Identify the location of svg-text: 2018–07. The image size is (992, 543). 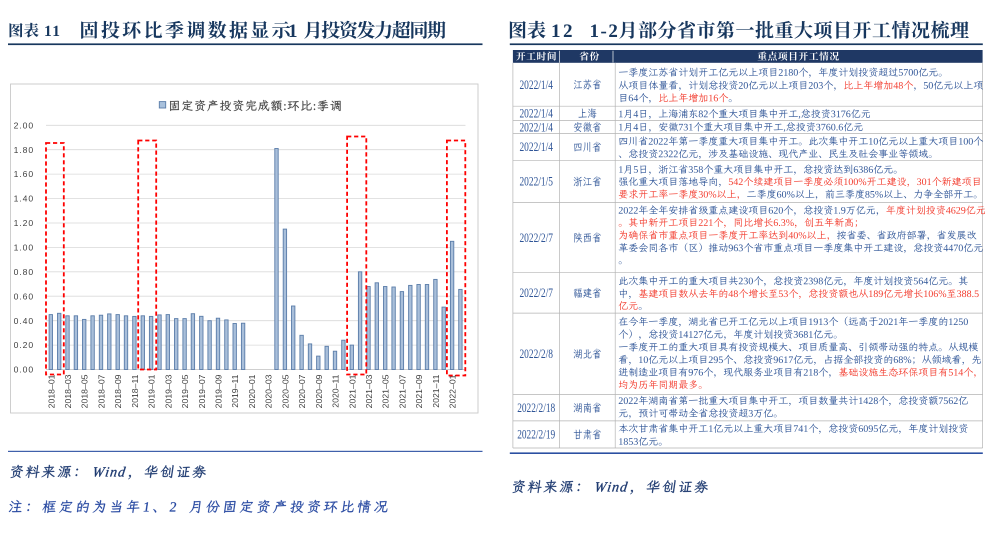
(102, 391).